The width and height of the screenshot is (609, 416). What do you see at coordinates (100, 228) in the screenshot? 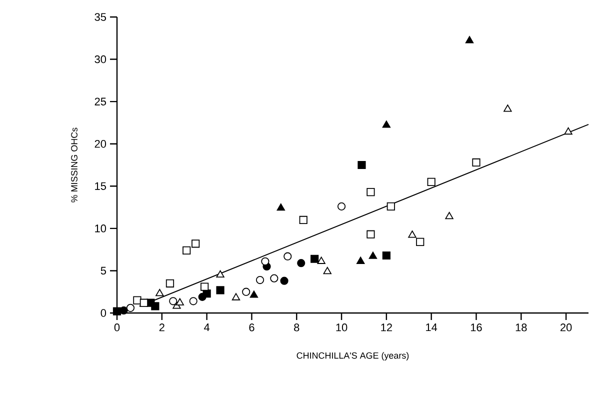
I see `y-tick-label: 10` at bounding box center [100, 228].